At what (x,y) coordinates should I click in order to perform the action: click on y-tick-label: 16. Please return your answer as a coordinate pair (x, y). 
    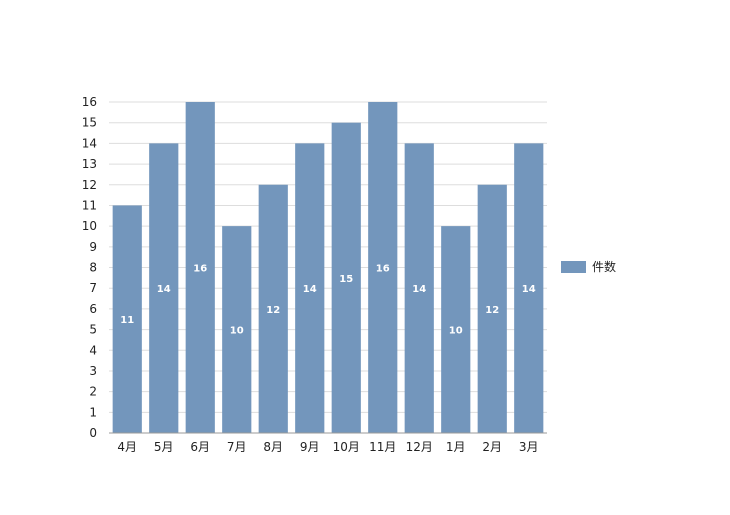
    Looking at the image, I should click on (89, 102).